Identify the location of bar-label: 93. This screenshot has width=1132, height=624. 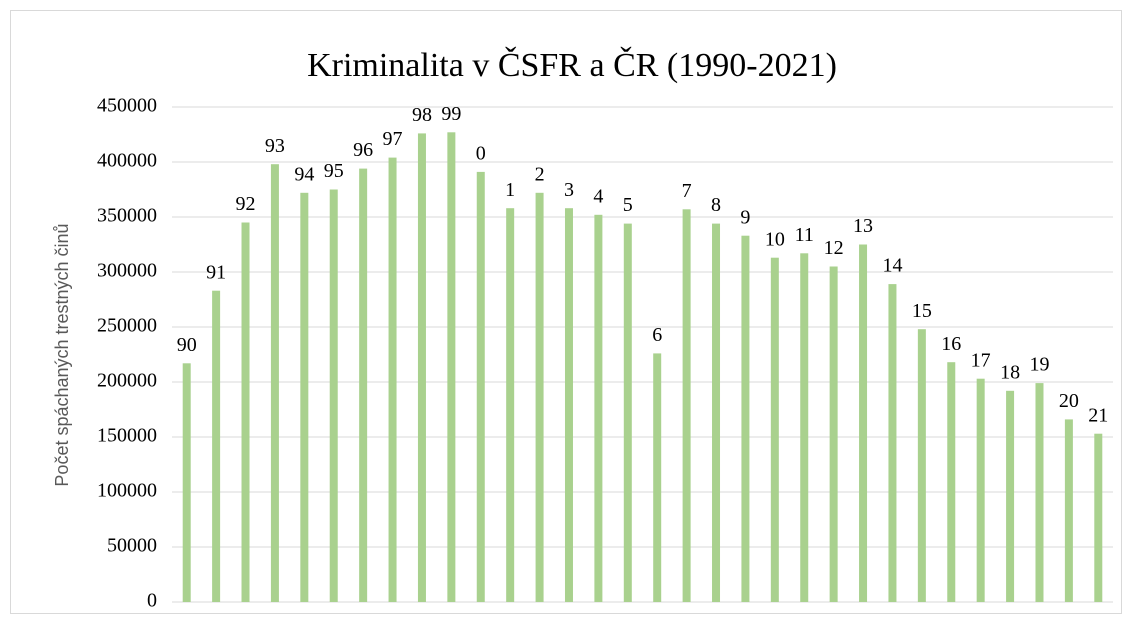
(275, 146).